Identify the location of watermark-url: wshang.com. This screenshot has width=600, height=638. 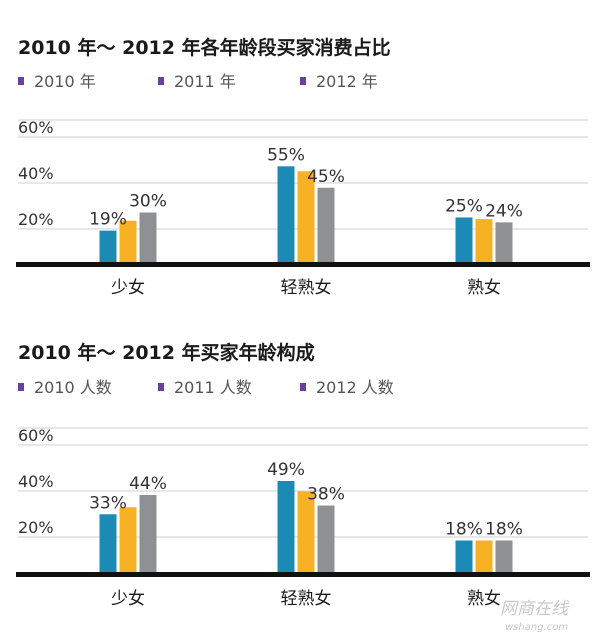
(536, 627).